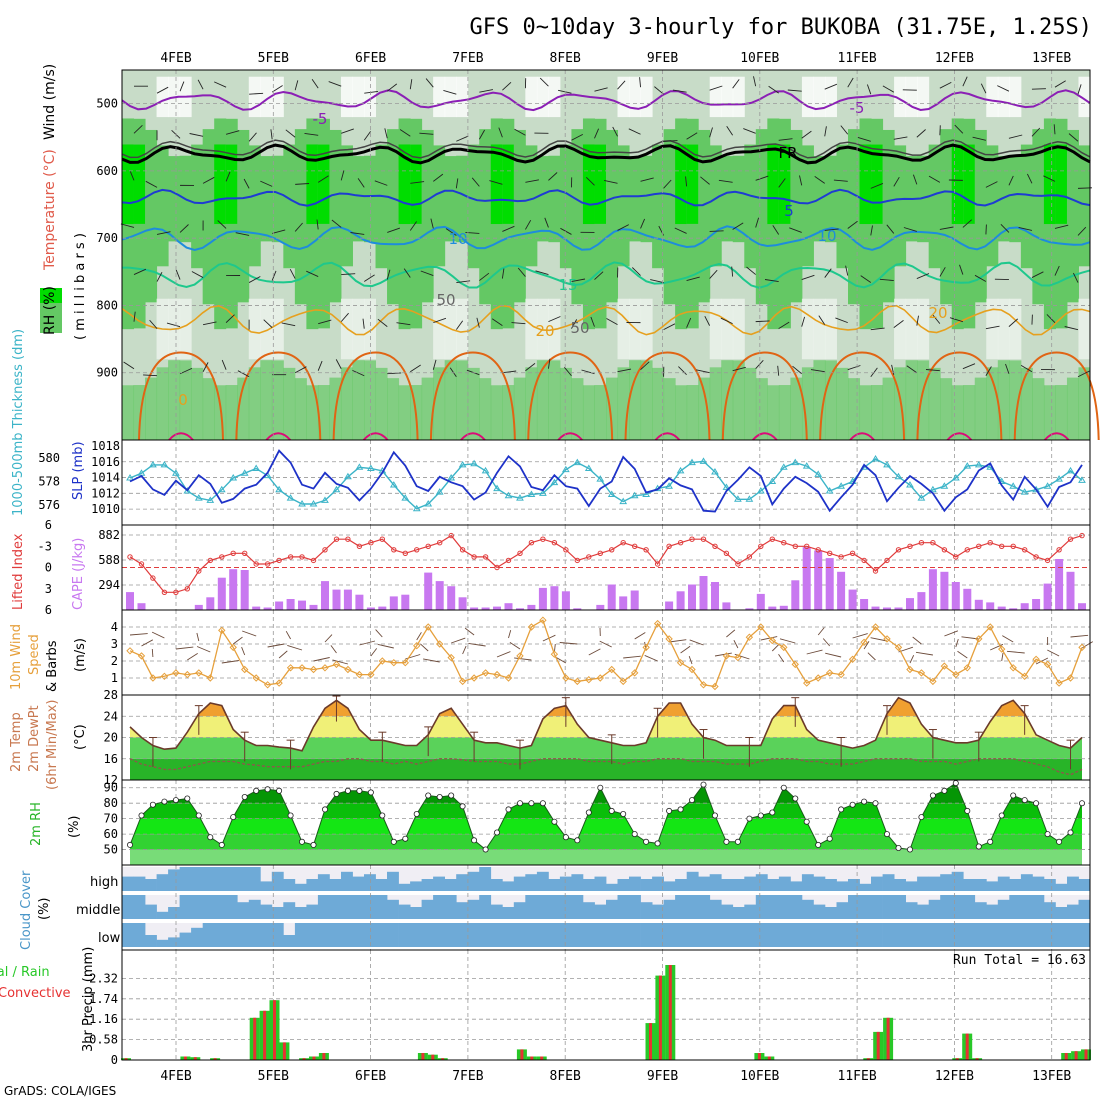 Image resolution: width=1100 pixels, height=1100 pixels. Describe the element at coordinates (467, 1076) in the screenshot. I see `date-label-bottom: 7FEB` at that location.